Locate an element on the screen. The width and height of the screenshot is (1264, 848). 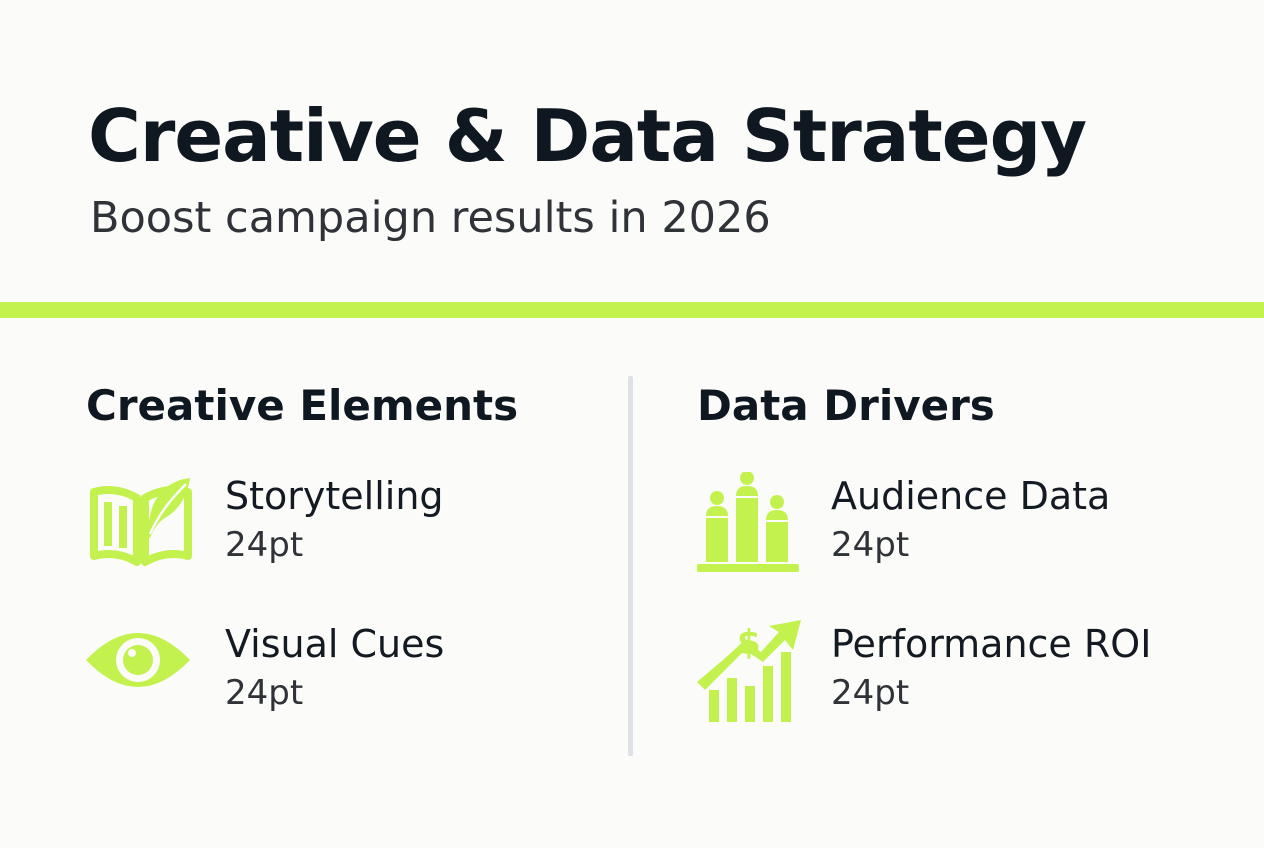
data-drivers-column: Data Drivers Audience Data 24pt is located at coordinates (924, 550).